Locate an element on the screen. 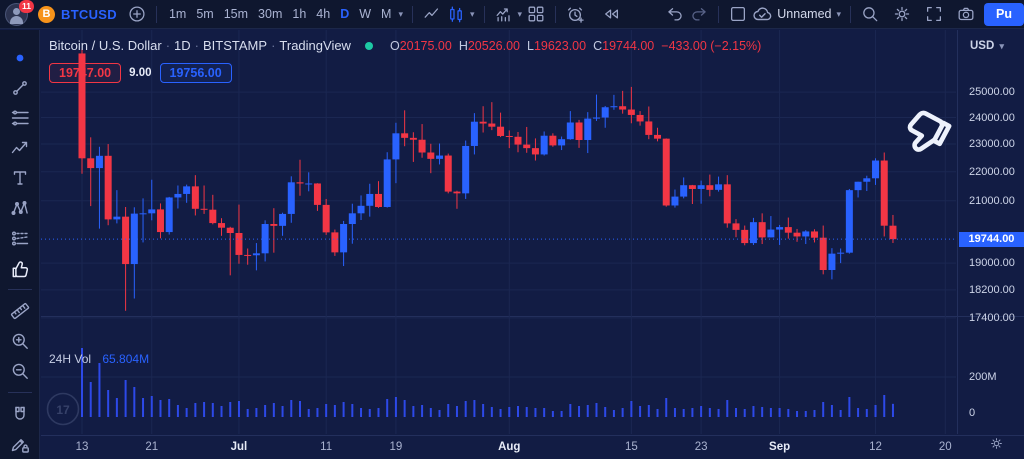 This screenshot has height=459, width=1024. currency-selector: USD ▾ is located at coordinates (986, 46).